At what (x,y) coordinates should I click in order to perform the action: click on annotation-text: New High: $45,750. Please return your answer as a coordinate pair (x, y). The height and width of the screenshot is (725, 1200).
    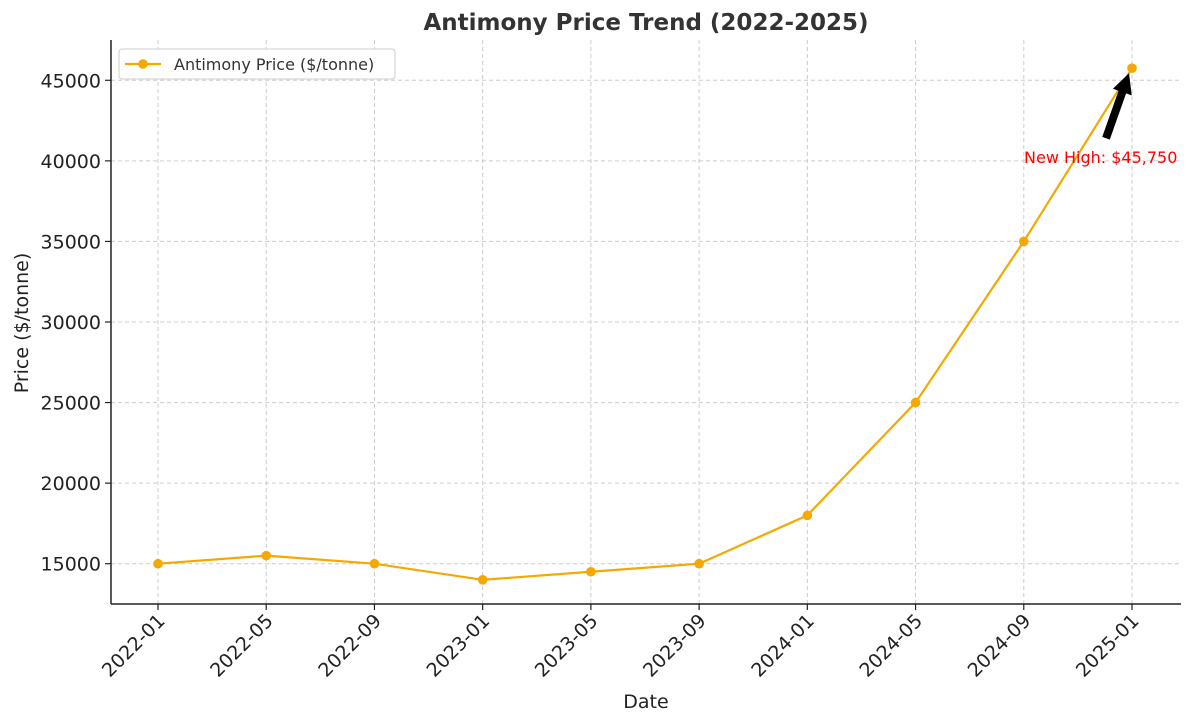
    Looking at the image, I should click on (1100, 157).